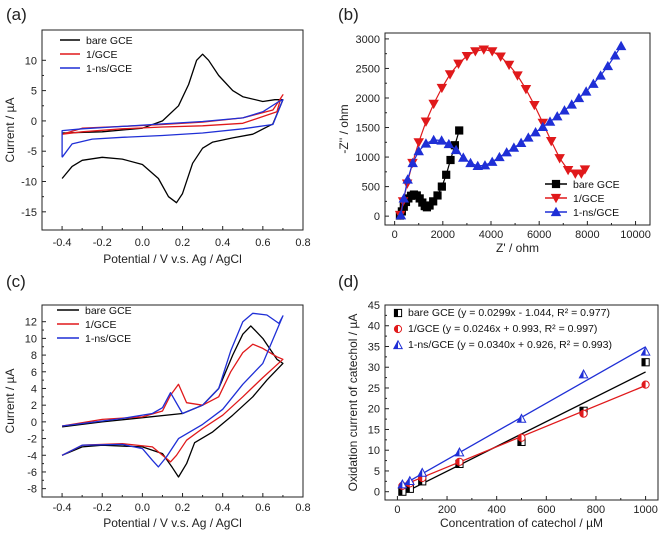 The height and width of the screenshot is (537, 661). I want to click on series-line, so click(492, 132).